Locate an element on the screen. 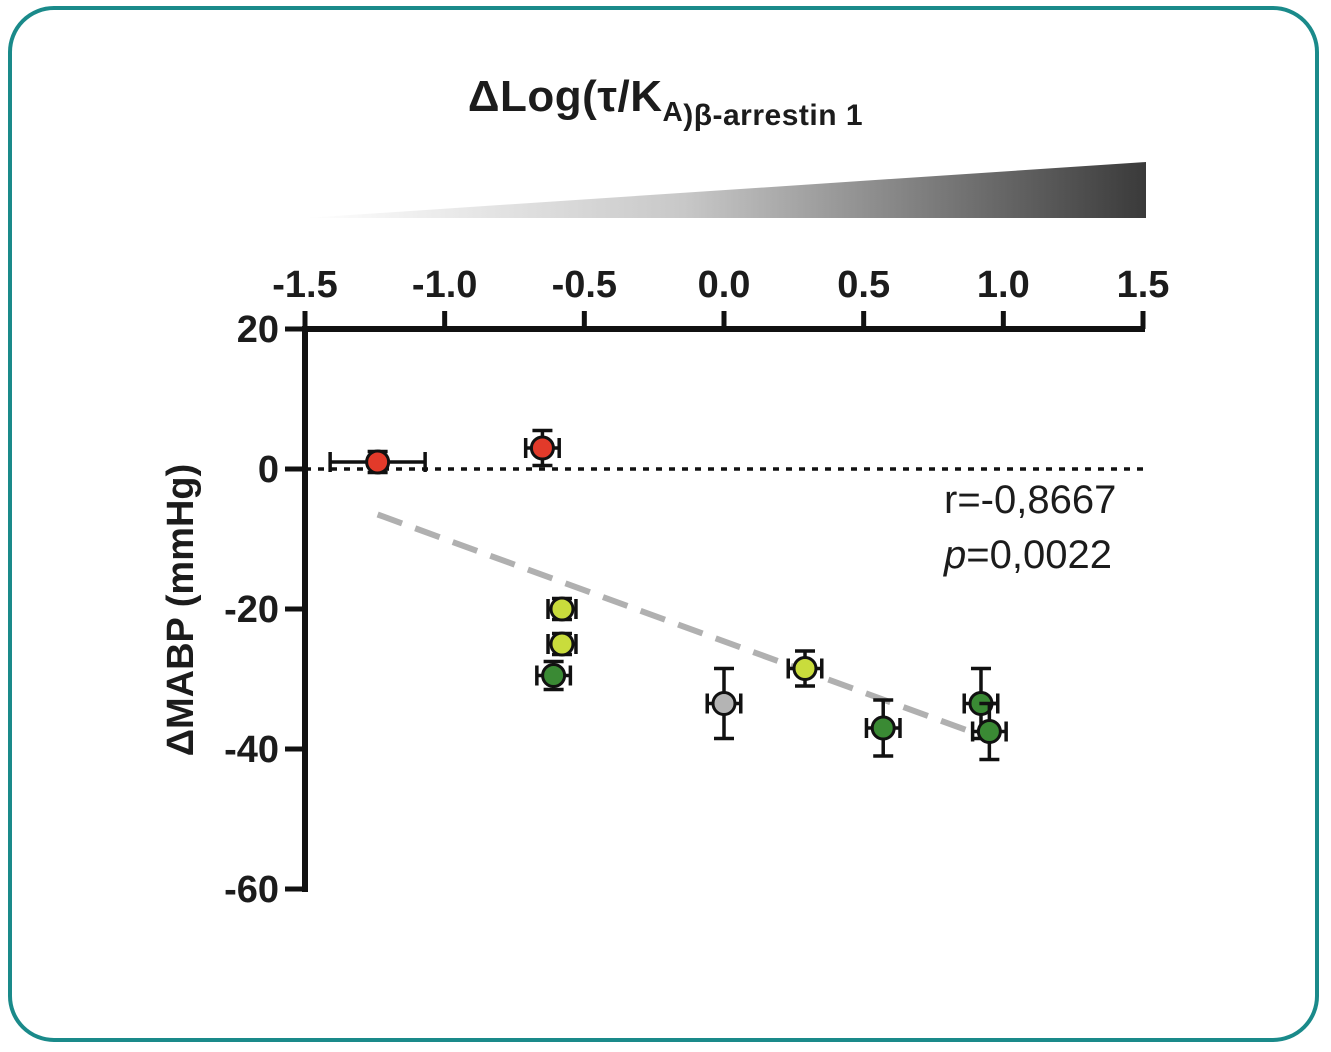 The height and width of the screenshot is (1052, 1331). x-axis-title-sub-a: A is located at coordinates (673, 111).